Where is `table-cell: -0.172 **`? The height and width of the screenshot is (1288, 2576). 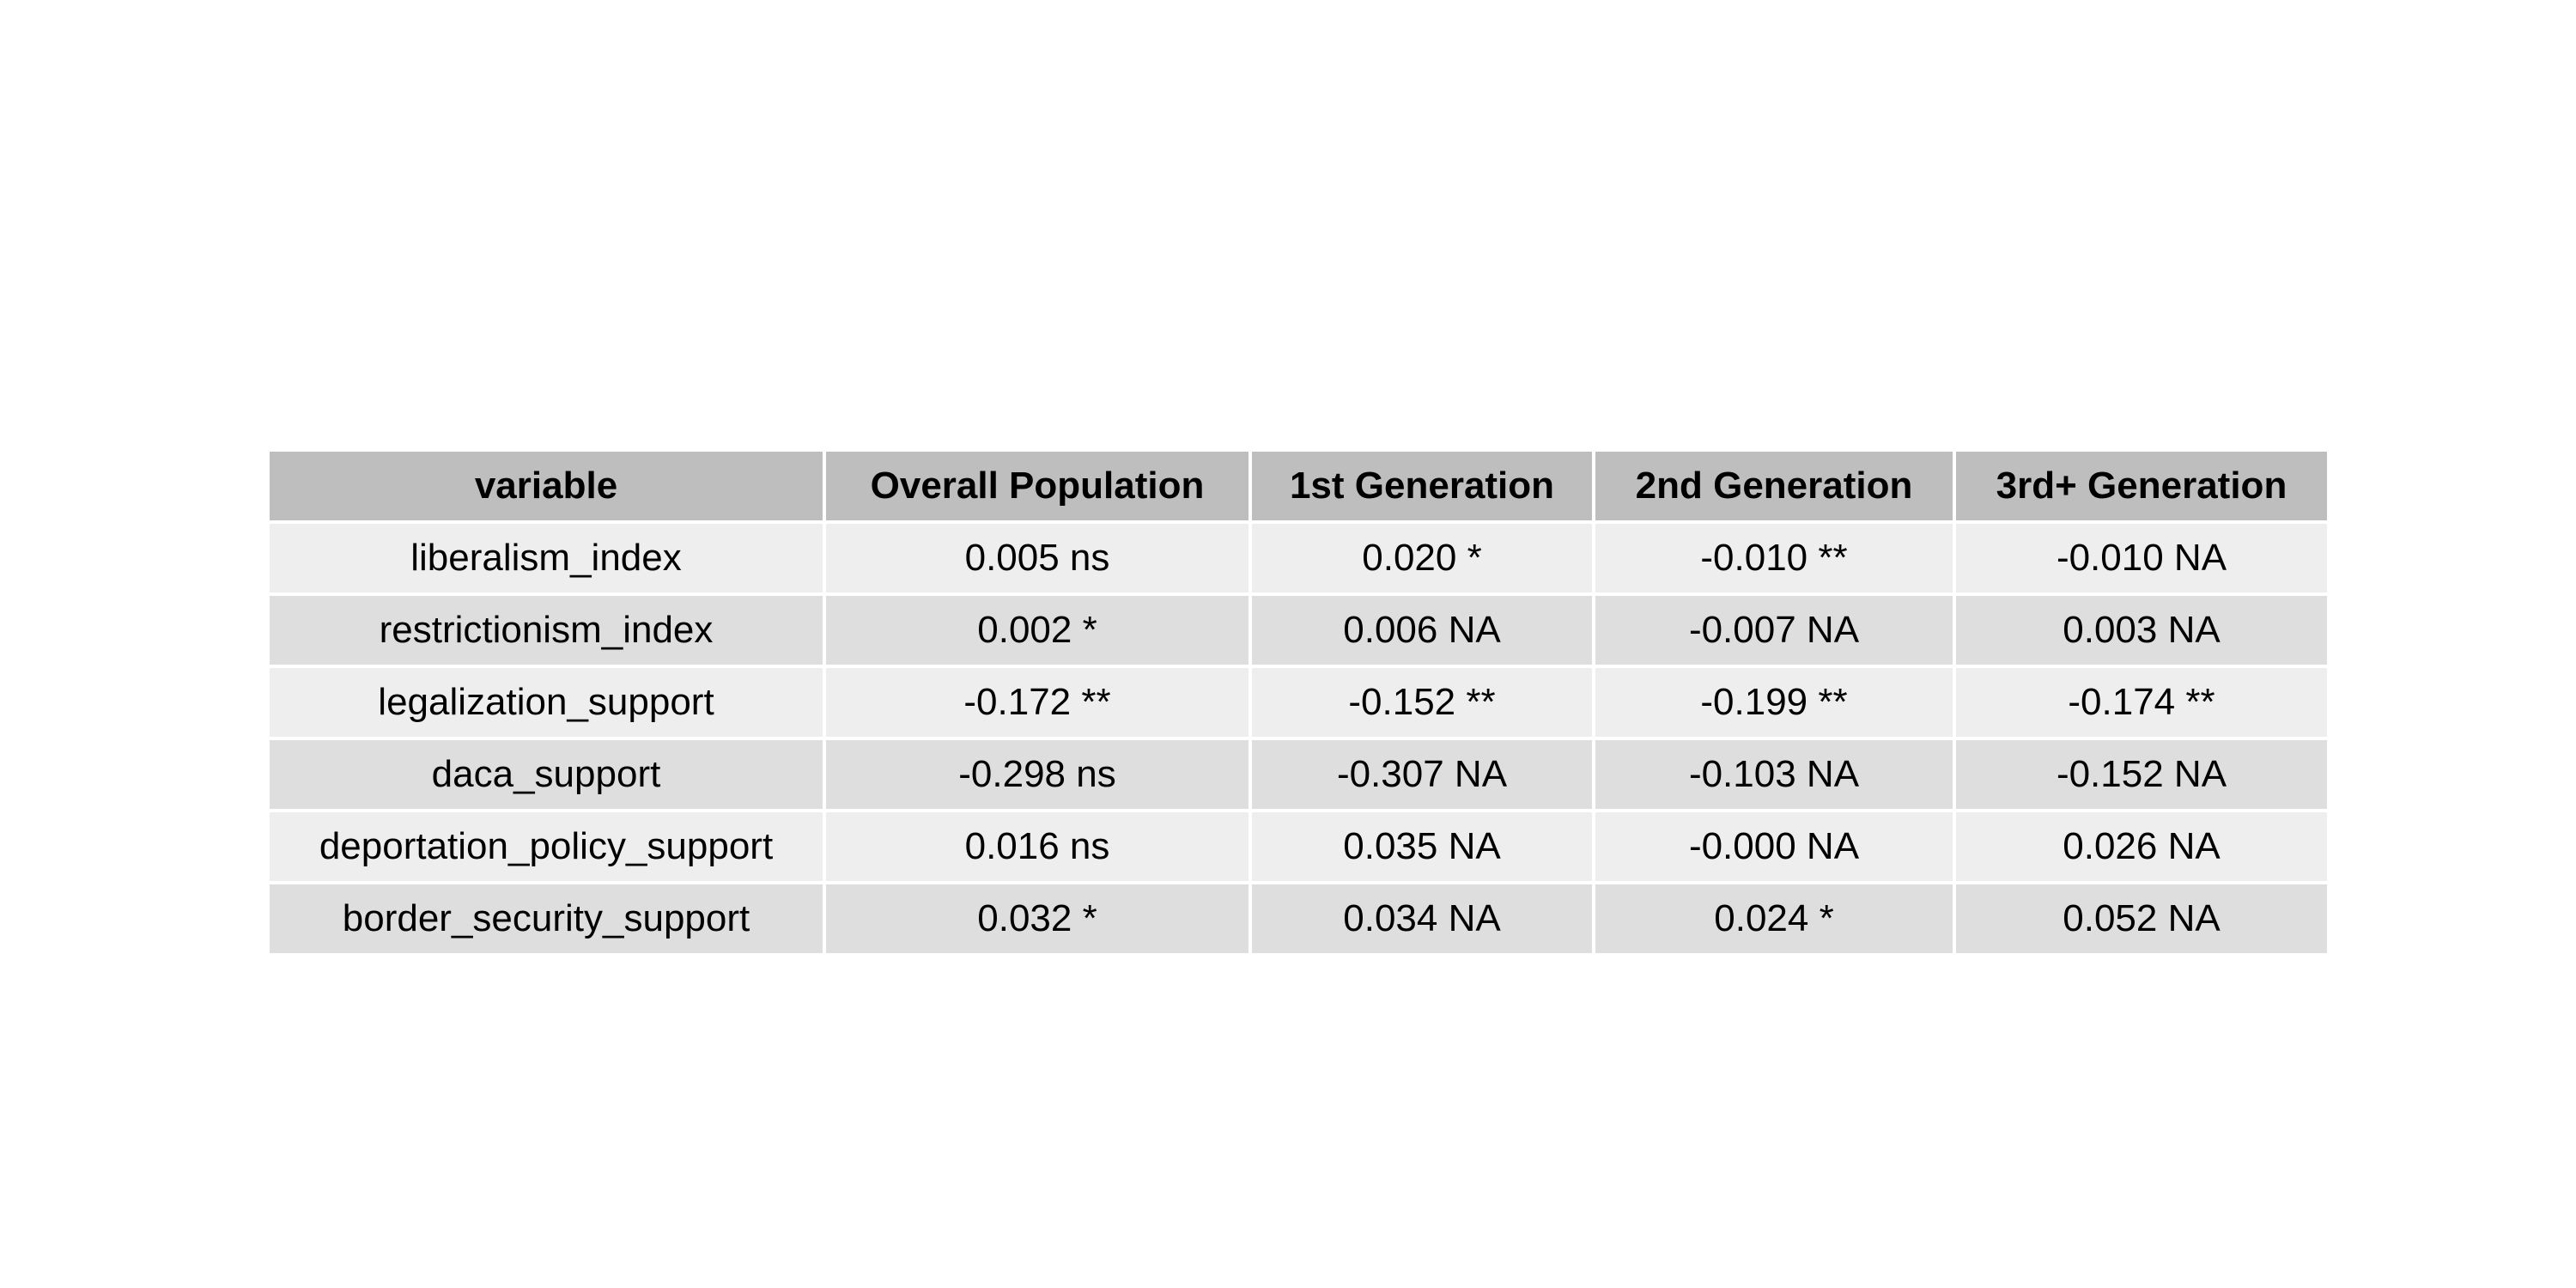
table-cell: -0.172 ** is located at coordinates (1038, 702).